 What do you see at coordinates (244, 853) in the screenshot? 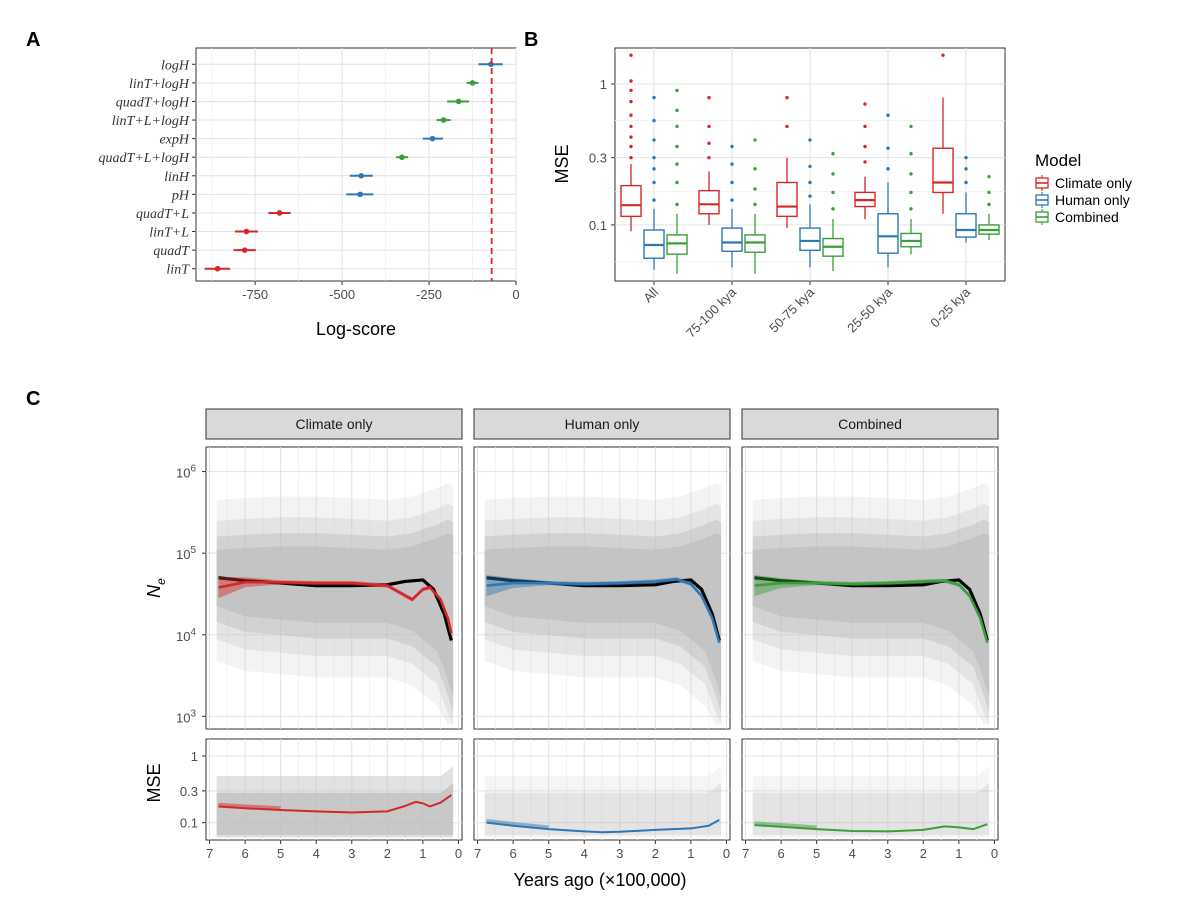
I see `c-x-tick-label: 6` at bounding box center [244, 853].